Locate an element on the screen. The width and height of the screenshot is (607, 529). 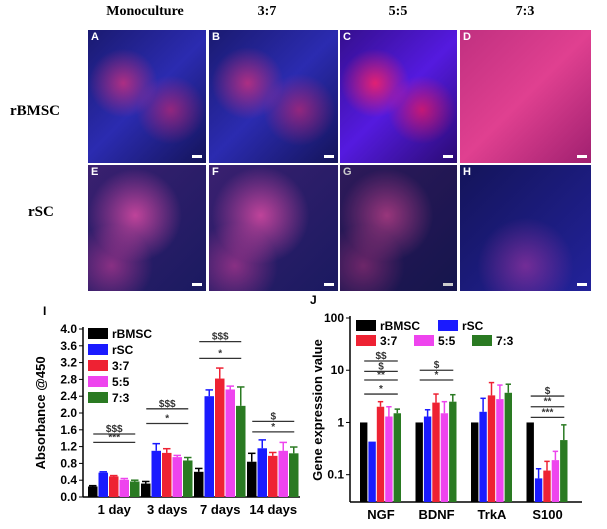
x-tick-label: 14 days is located at coordinates (273, 509).